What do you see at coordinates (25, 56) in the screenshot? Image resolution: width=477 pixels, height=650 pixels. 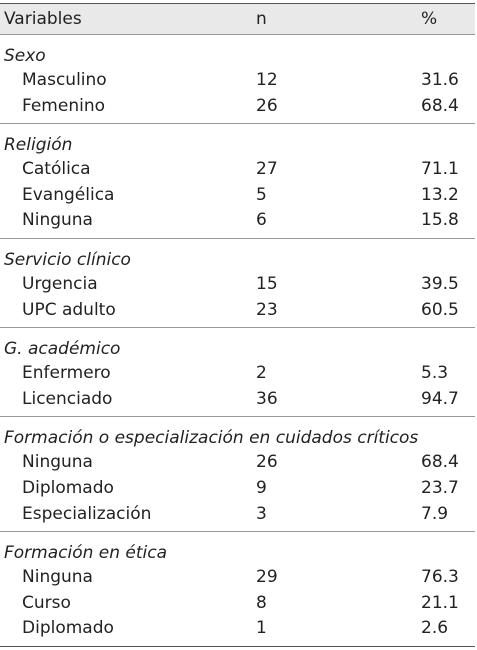 I see `section-title: Sexo` at bounding box center [25, 56].